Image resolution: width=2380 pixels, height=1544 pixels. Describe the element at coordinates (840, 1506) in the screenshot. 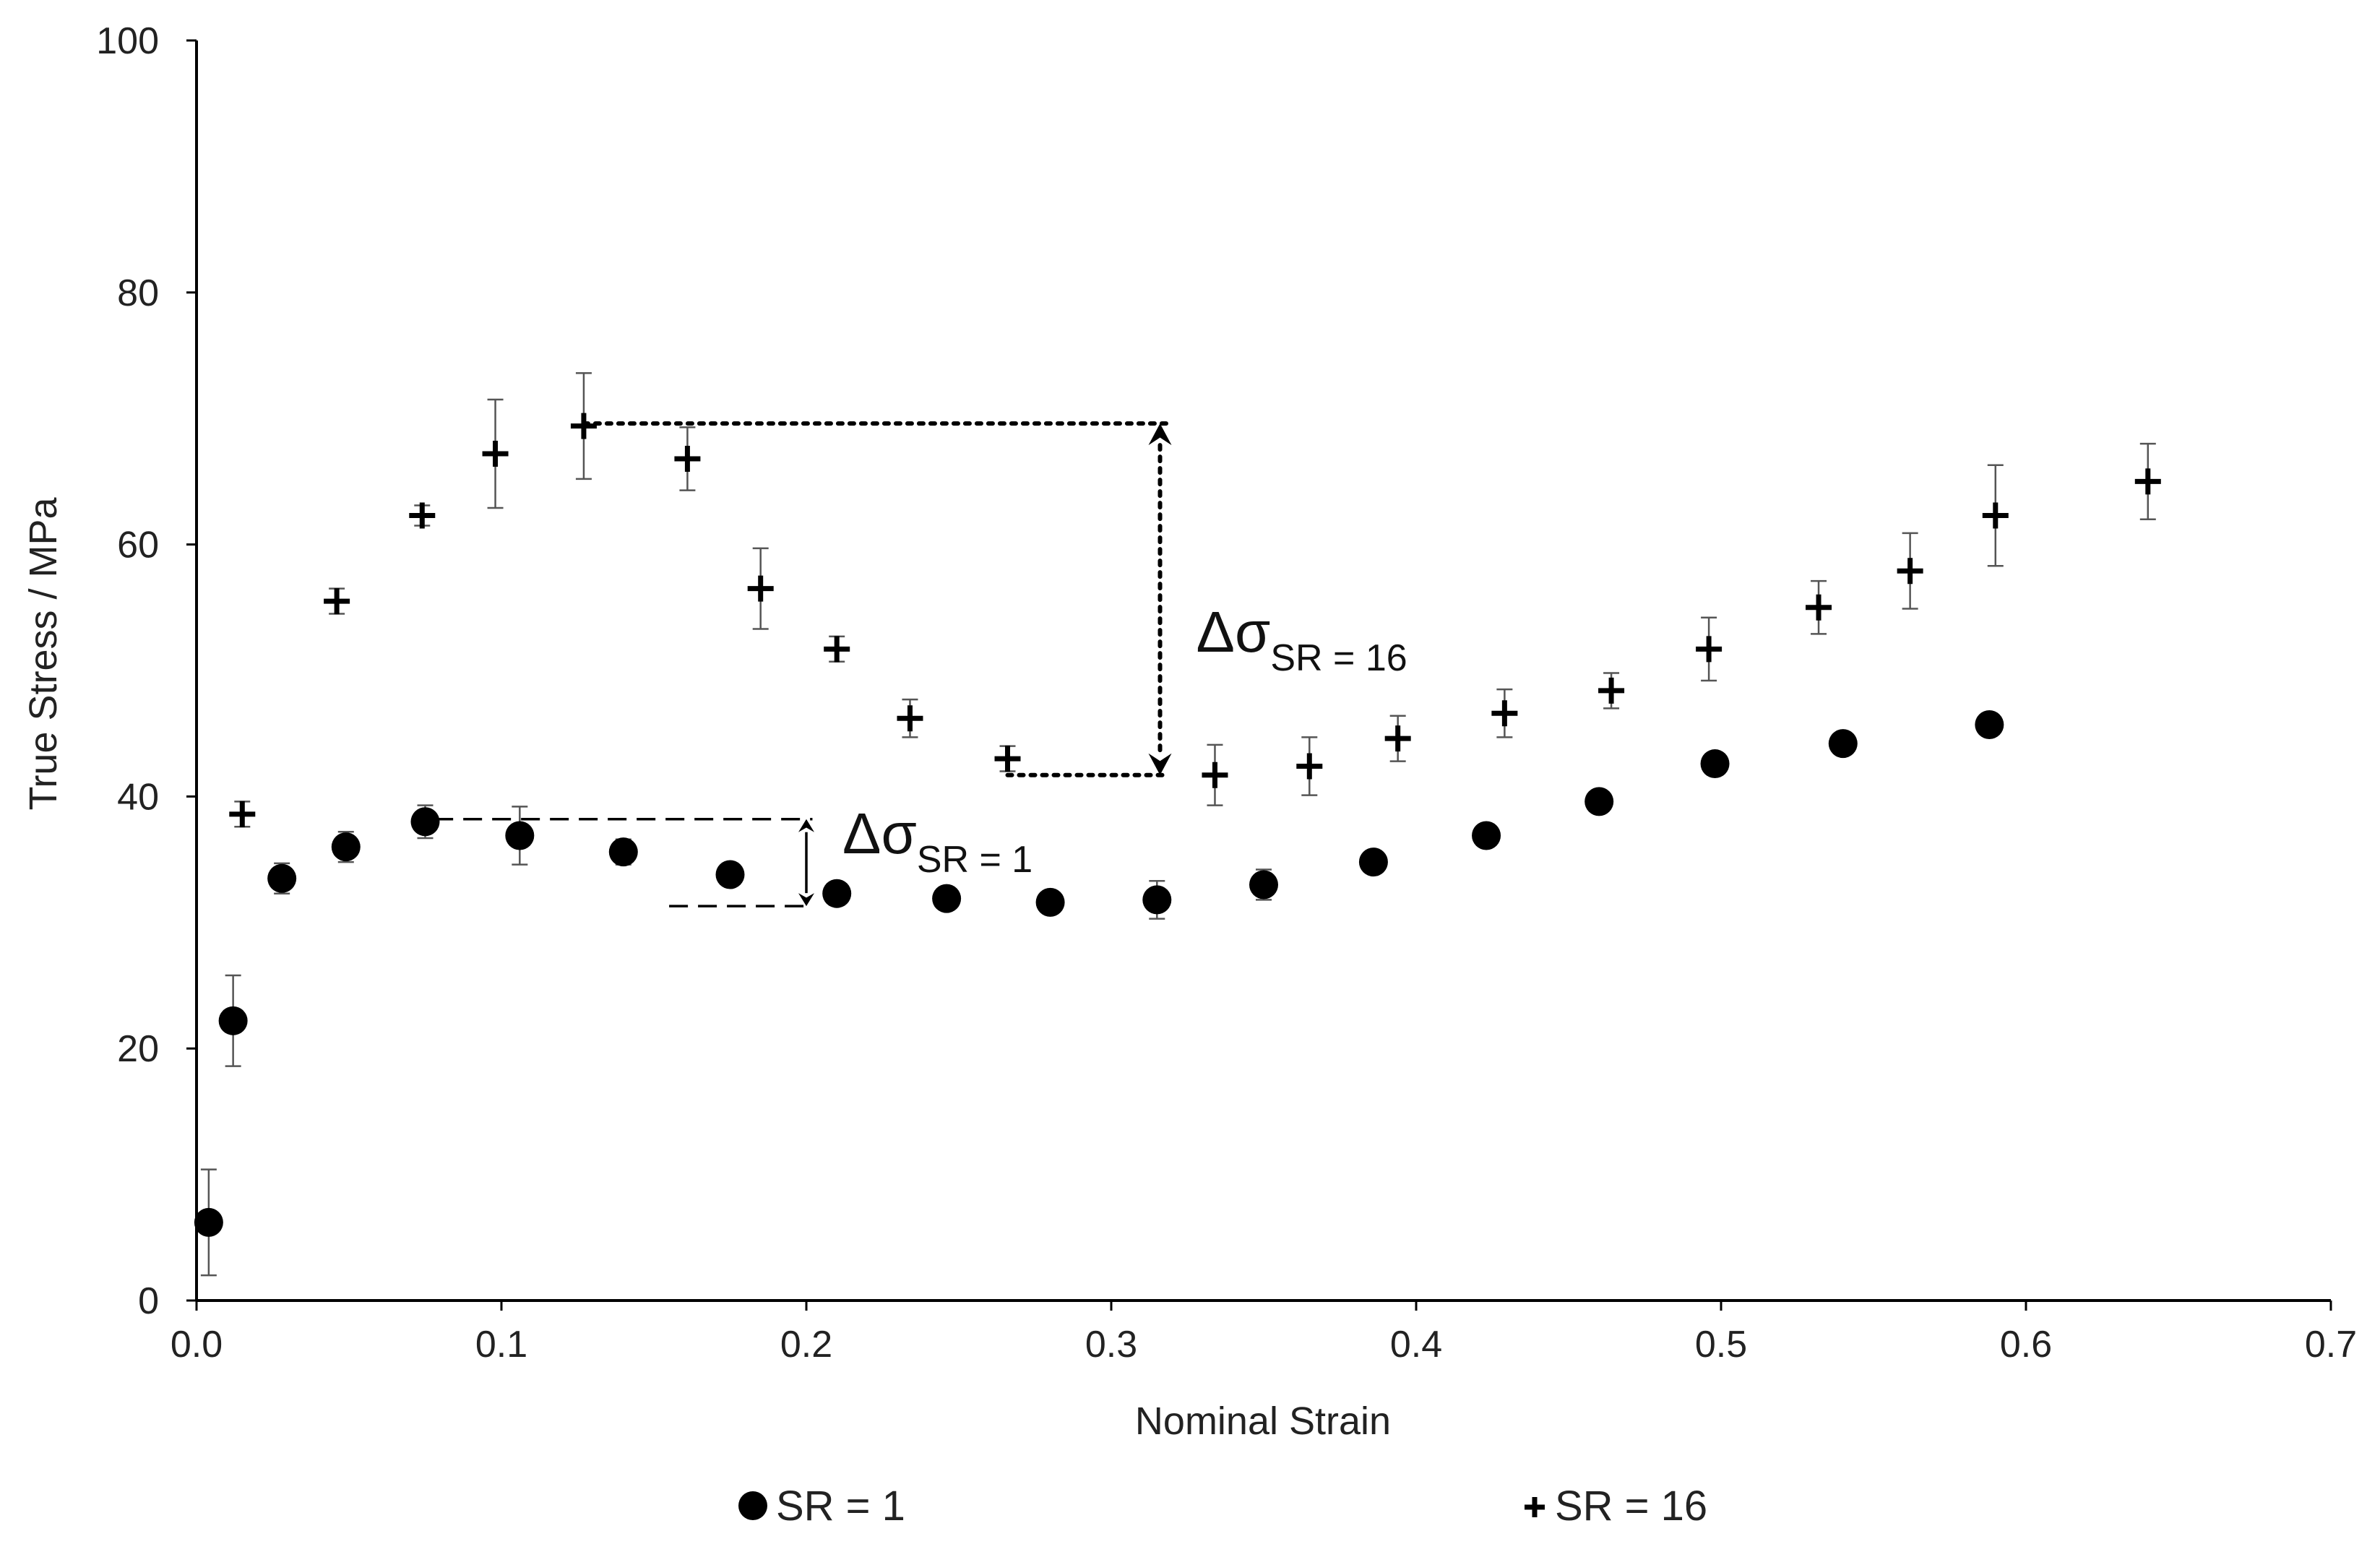

I see `legend-label-sr1: SR = 1` at that location.